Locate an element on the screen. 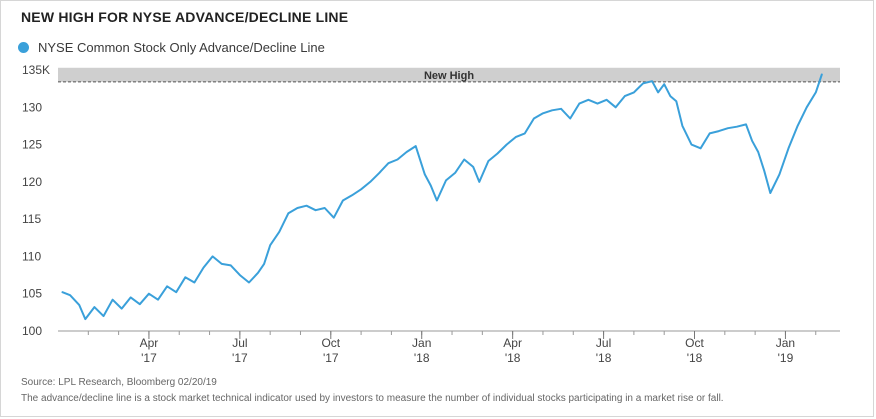 This screenshot has width=876, height=419. x-tick-label-year: '19 is located at coordinates (786, 358).